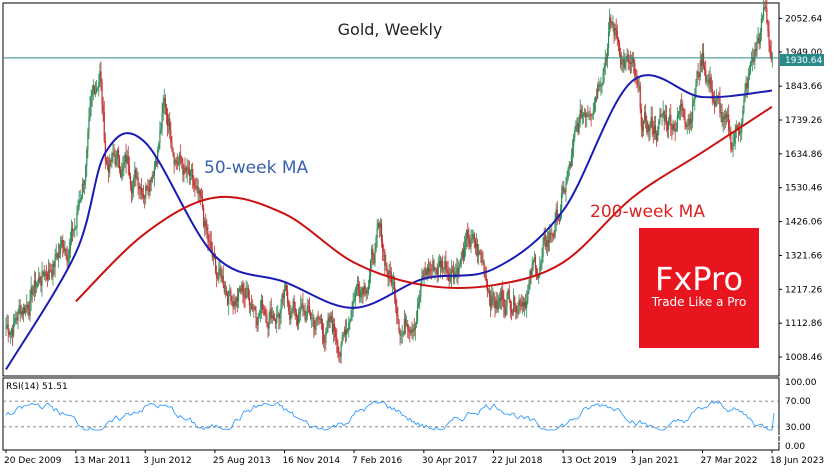 This screenshot has height=474, width=835. I want to click on current-price-tag: 1930.64, so click(802, 60).